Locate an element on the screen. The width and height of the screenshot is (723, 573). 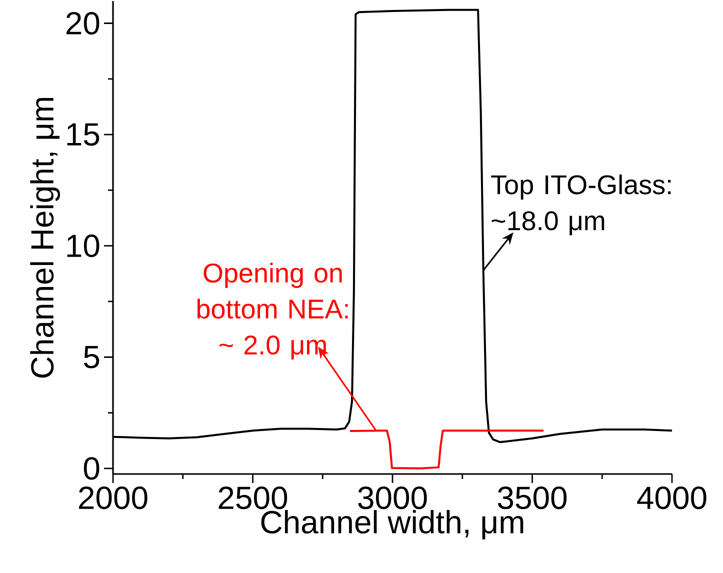
x-tick-label: 4000 is located at coordinates (671, 498).